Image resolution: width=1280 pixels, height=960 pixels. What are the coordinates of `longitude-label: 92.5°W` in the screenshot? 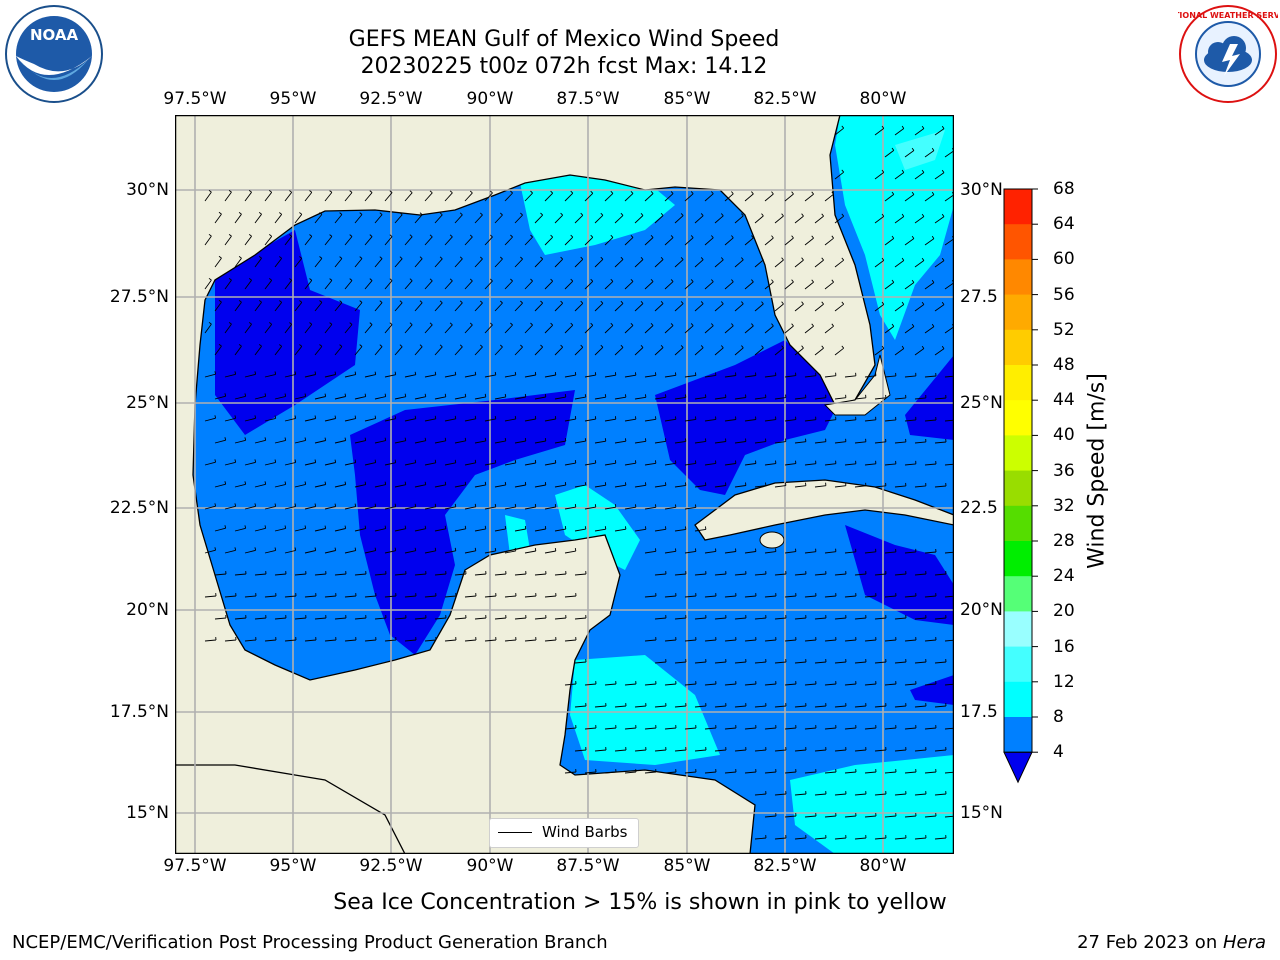 It's located at (391, 866).